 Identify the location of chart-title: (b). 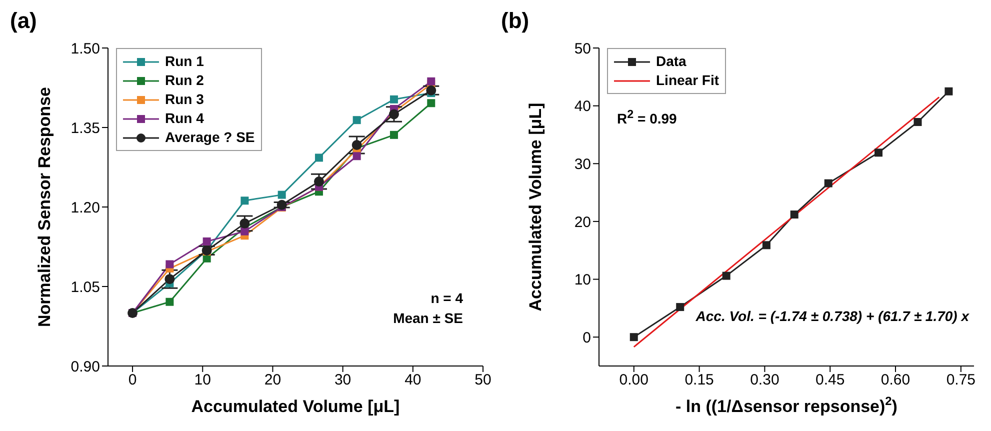
(515, 21).